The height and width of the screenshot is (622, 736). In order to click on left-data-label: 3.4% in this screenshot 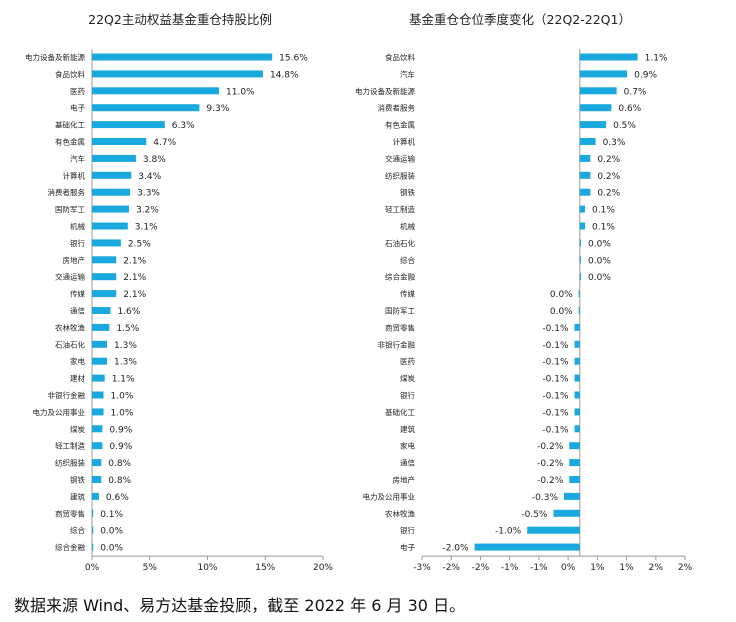, I will do `click(149, 177)`.